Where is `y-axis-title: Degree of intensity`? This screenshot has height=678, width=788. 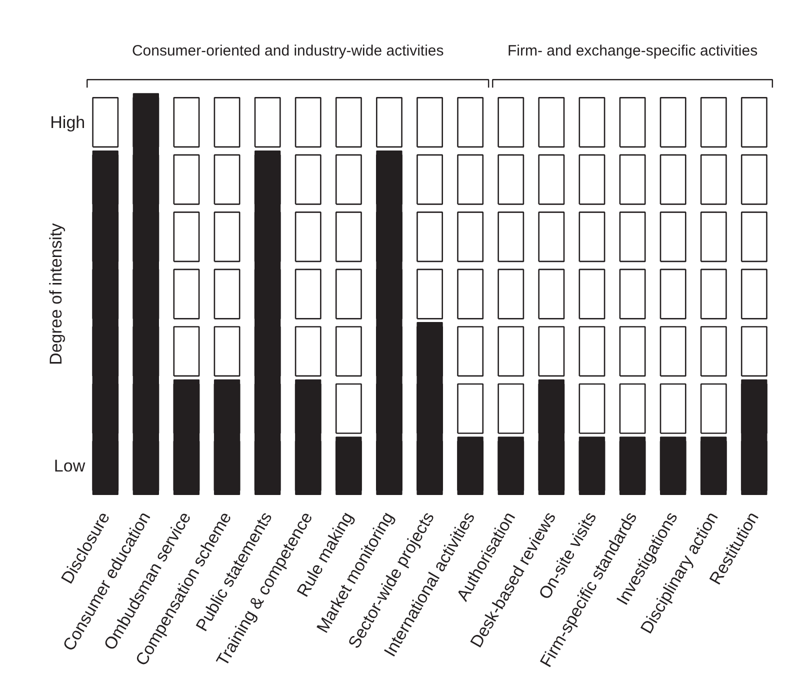 y-axis-title: Degree of intensity is located at coordinates (56, 293).